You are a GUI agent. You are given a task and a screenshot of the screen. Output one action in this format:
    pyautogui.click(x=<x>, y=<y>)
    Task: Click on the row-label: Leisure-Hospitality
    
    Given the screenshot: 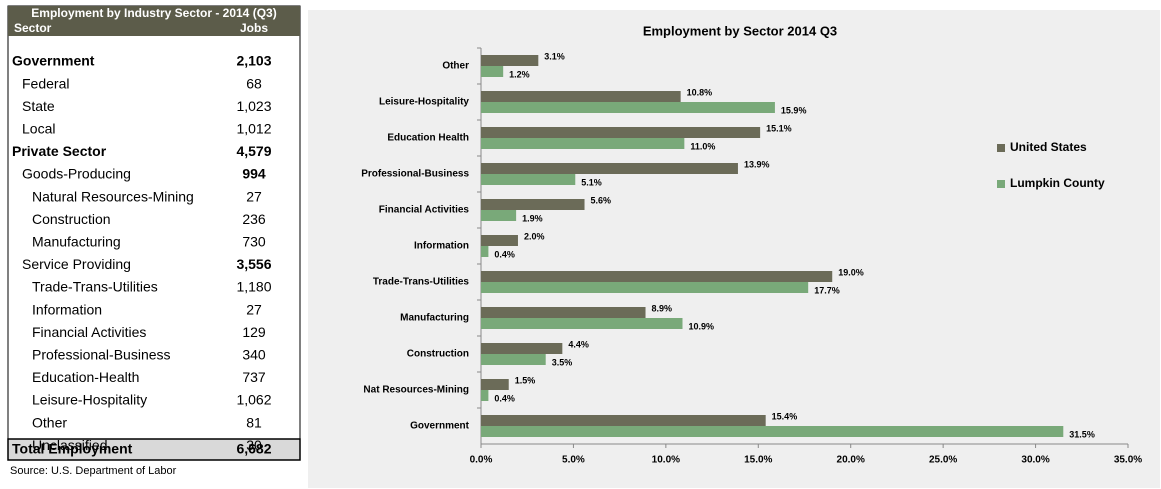 What is the action you would take?
    pyautogui.click(x=89, y=400)
    